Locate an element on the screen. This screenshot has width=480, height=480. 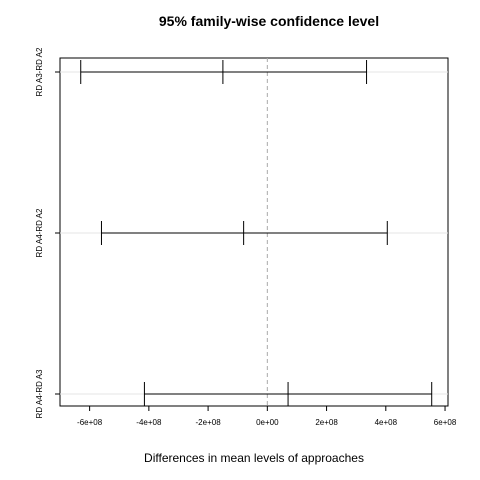
x-tick-label: -6e+08 is located at coordinates (90, 422).